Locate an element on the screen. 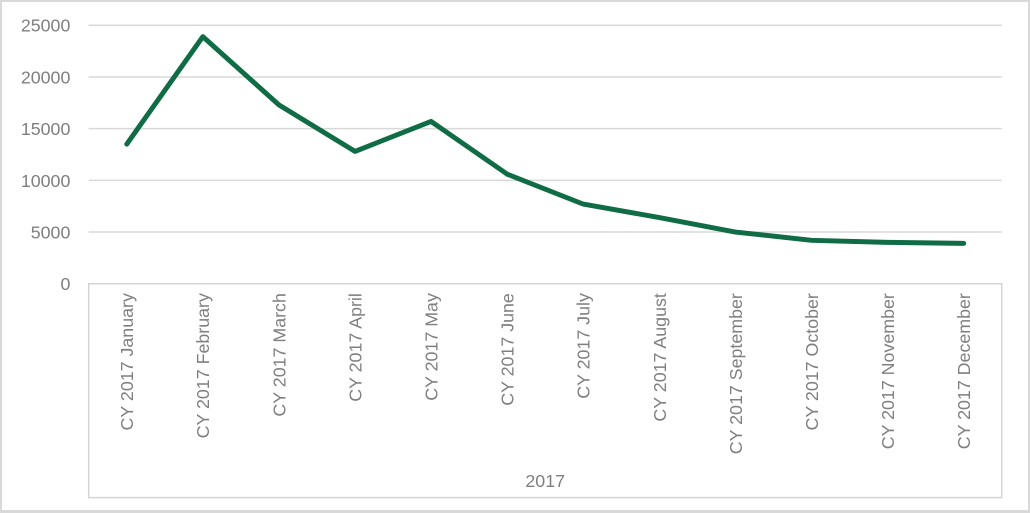 The height and width of the screenshot is (513, 1030). x-axis-field-title: 2017 is located at coordinates (545, 481).